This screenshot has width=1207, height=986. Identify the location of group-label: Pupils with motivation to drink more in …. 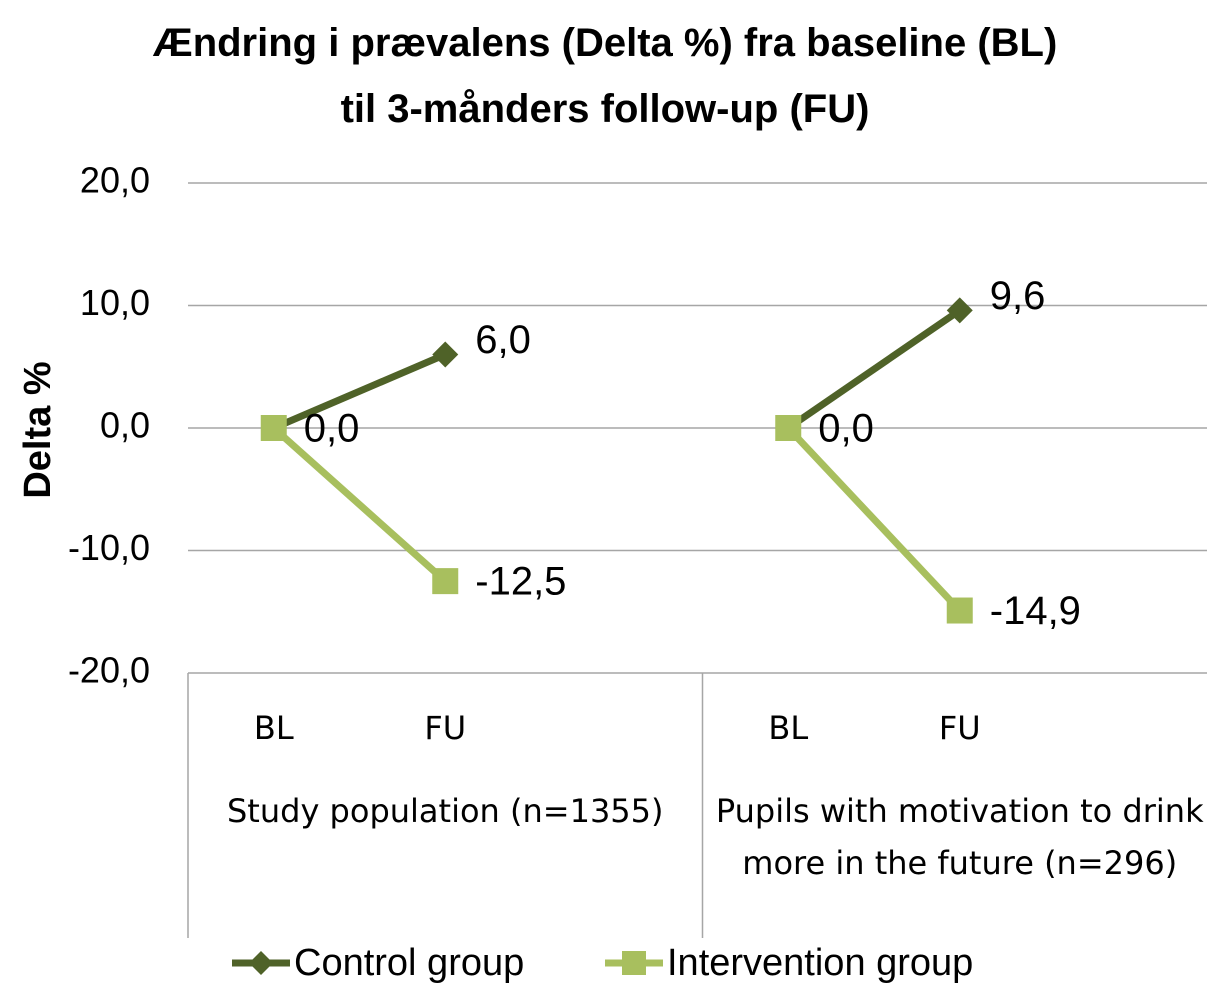
(959, 837).